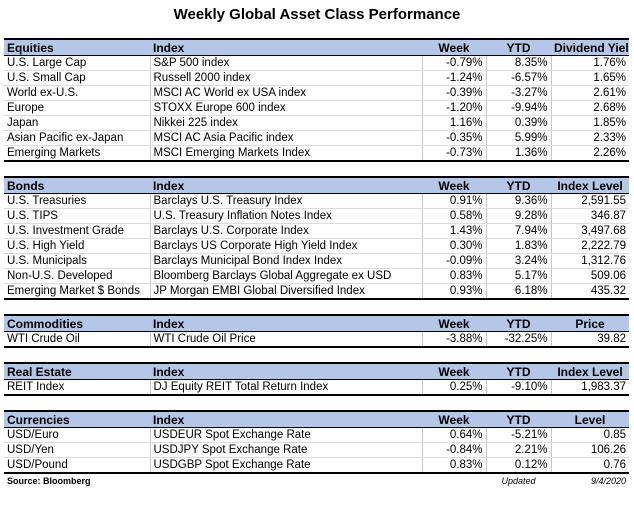 This screenshot has height=506, width=634. Describe the element at coordinates (590, 153) in the screenshot. I see `level-cell: 2.26%` at that location.